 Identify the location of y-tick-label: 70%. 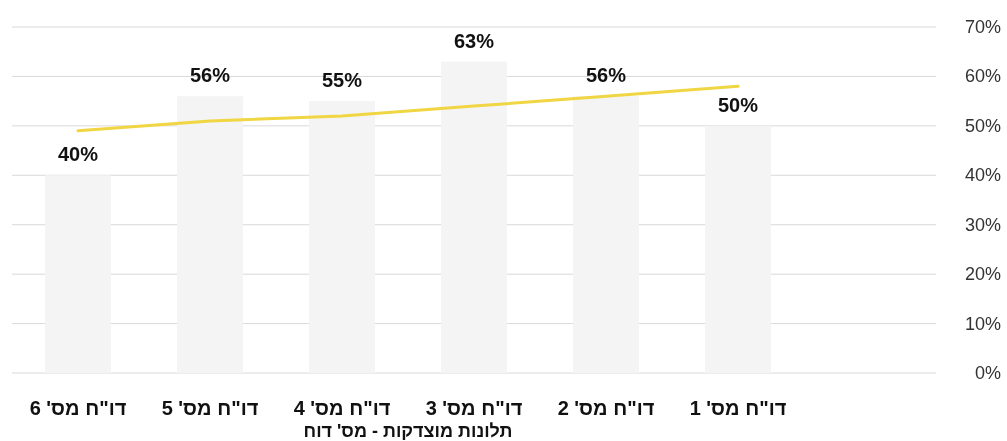
(982, 27).